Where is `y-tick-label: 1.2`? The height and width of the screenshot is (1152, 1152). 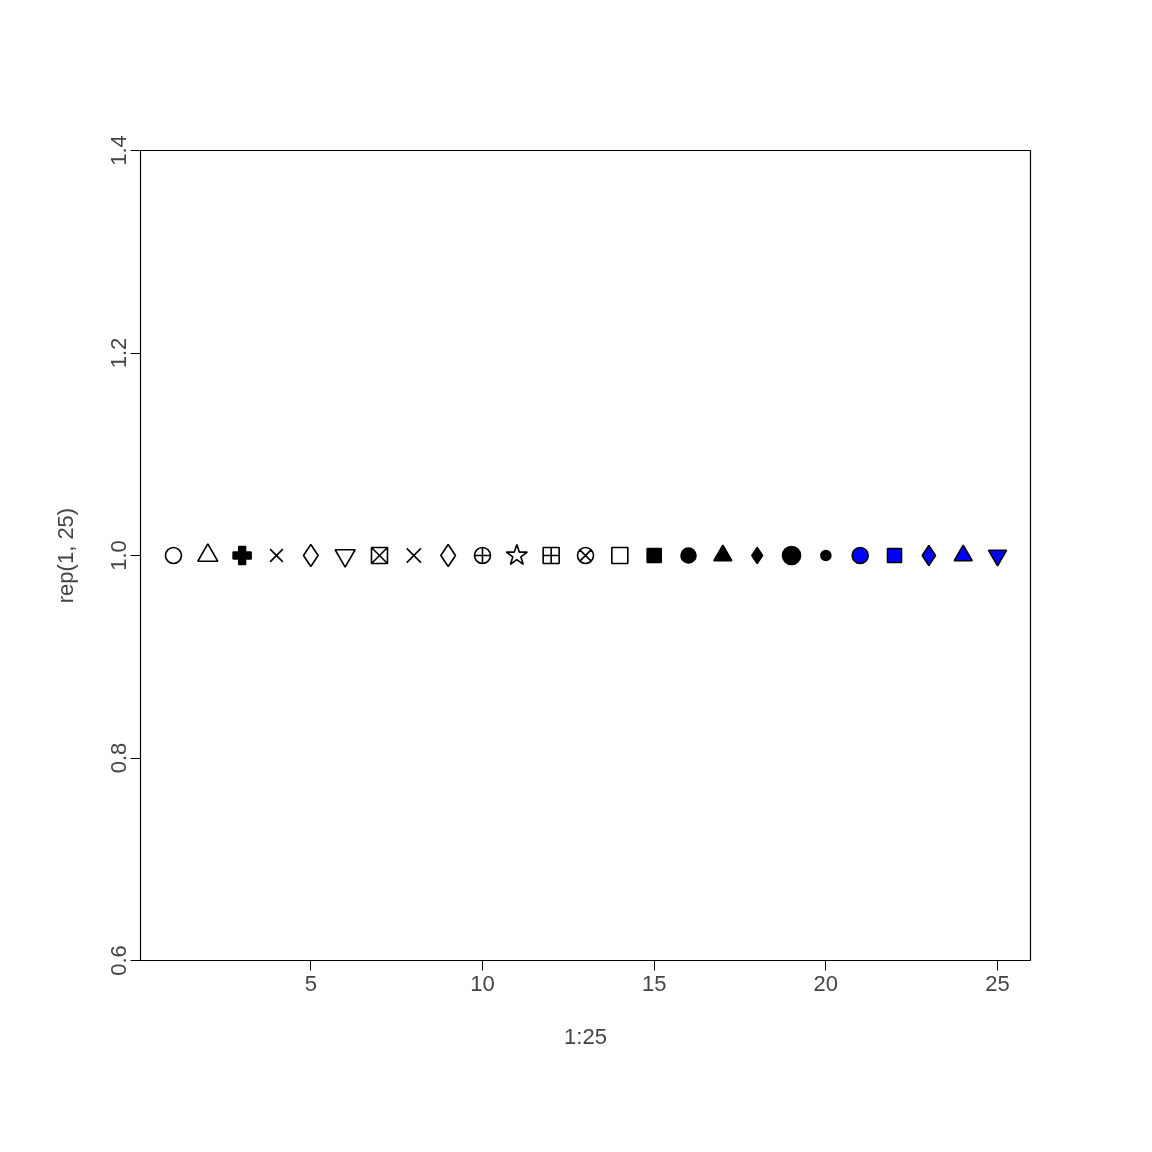
y-tick-label: 1.2 is located at coordinates (118, 353).